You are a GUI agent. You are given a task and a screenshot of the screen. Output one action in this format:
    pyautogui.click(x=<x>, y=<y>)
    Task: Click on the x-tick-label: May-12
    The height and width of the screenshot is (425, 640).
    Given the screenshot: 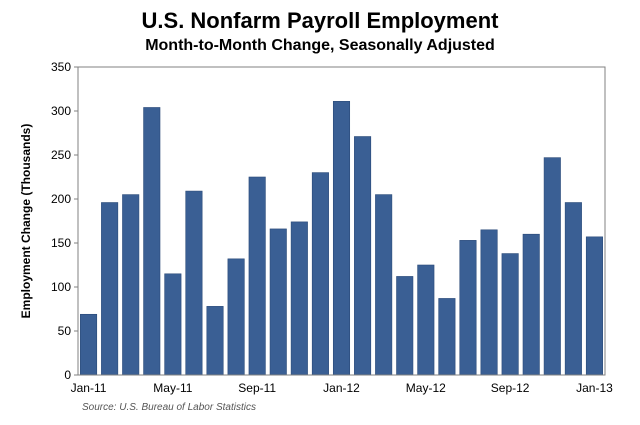 What is the action you would take?
    pyautogui.click(x=426, y=388)
    